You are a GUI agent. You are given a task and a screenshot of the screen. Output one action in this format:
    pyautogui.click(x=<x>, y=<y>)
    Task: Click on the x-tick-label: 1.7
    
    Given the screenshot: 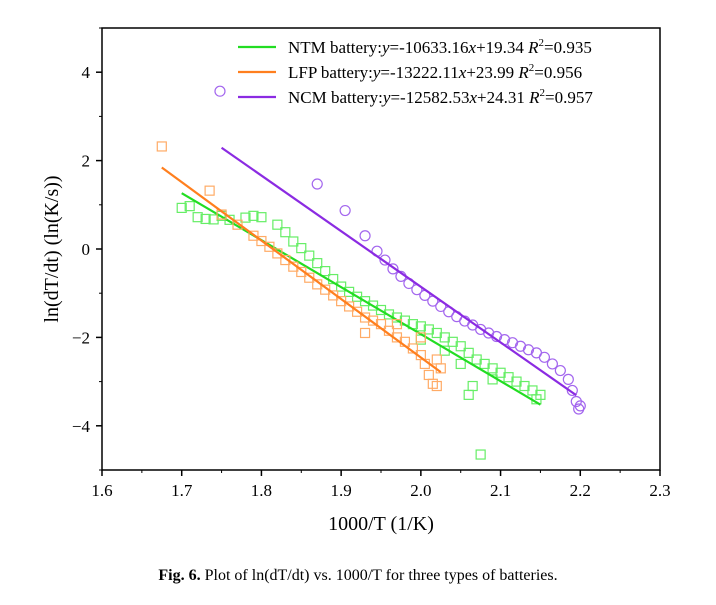 What is the action you would take?
    pyautogui.click(x=182, y=490)
    